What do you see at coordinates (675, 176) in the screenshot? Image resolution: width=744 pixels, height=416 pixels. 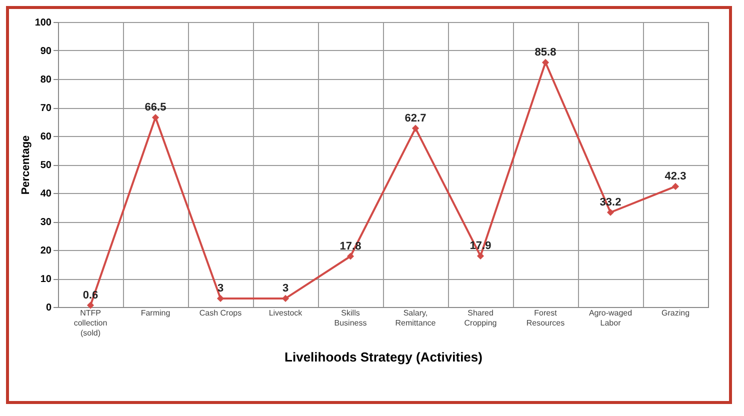 I see `data-label: 42.3` at bounding box center [675, 176].